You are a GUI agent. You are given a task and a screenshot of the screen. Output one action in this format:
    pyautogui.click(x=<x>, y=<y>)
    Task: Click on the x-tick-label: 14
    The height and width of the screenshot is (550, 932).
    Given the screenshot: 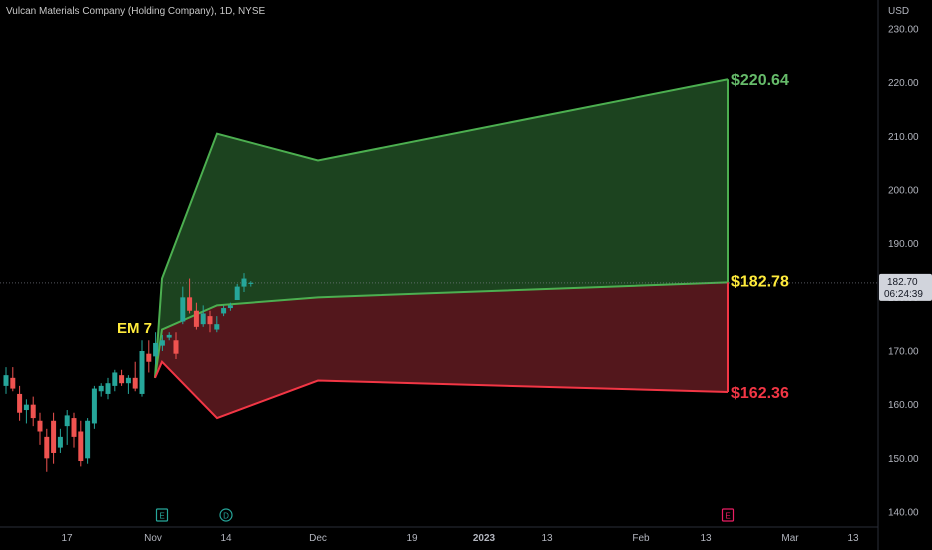 What is the action you would take?
    pyautogui.click(x=226, y=538)
    